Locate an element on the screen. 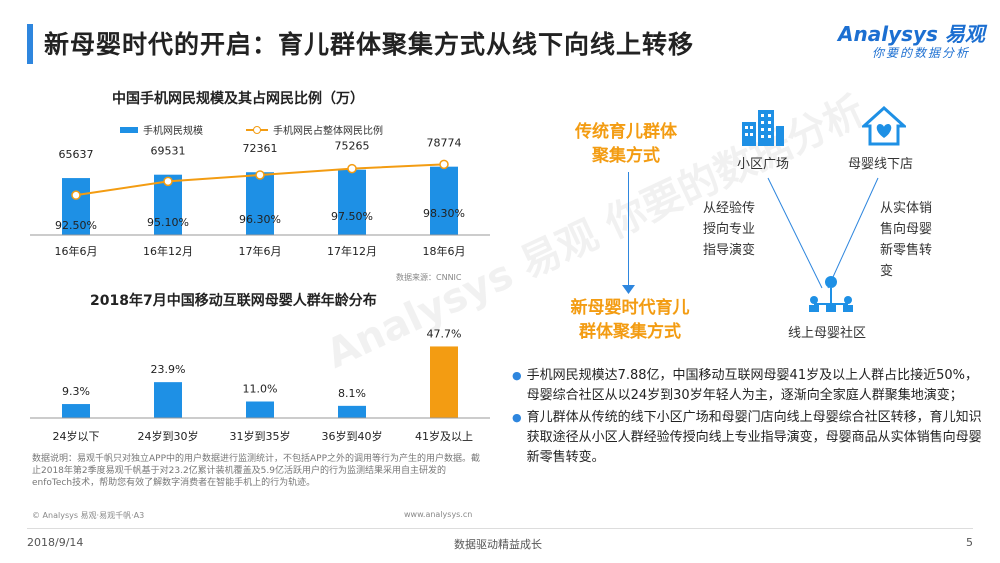  right-text-line2: 售向母婴 is located at coordinates (906, 229).